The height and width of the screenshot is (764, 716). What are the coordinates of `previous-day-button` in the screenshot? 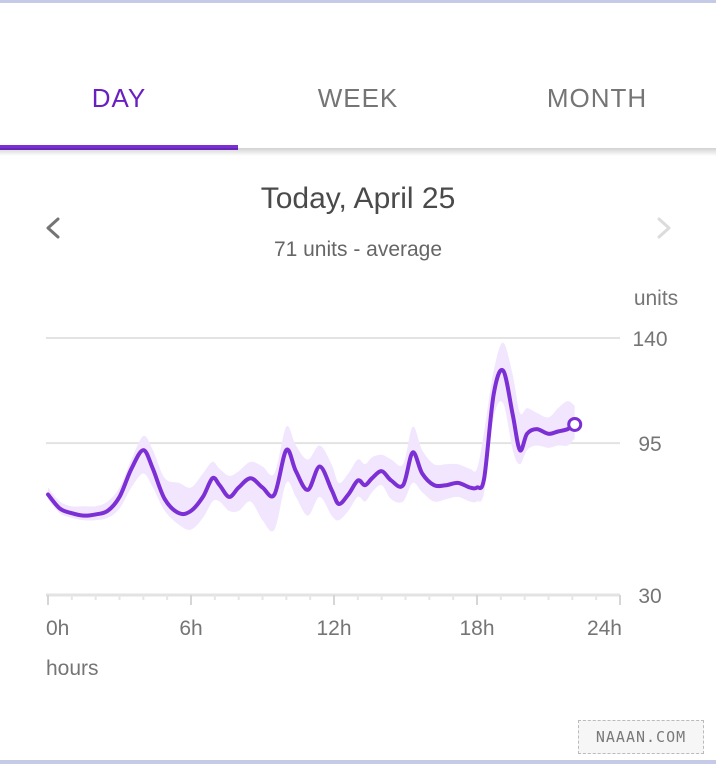 It's located at (54, 228).